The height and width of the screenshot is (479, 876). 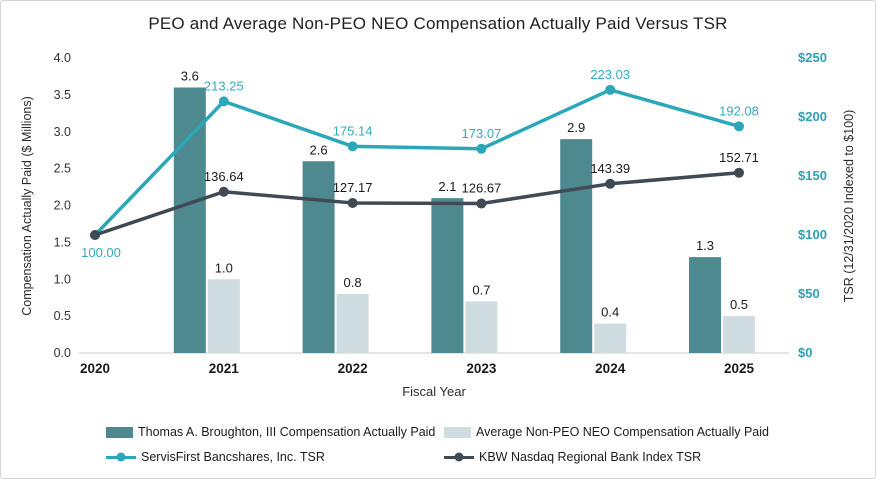 What do you see at coordinates (610, 312) in the screenshot?
I see `bar-label-neo-2024: 0.4` at bounding box center [610, 312].